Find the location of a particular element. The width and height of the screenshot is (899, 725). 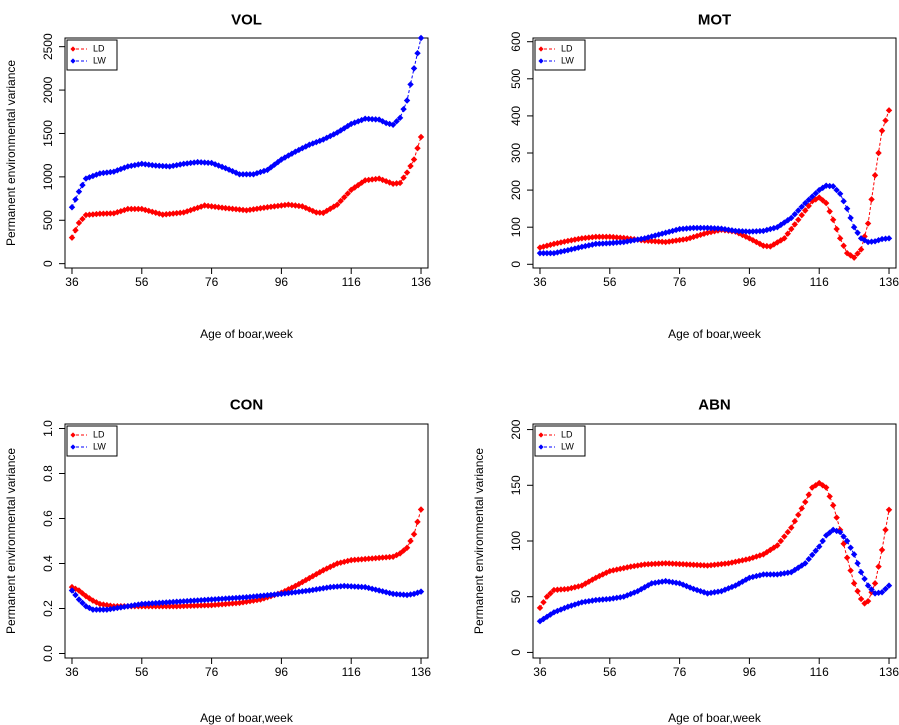

series-line-ld is located at coordinates (246, 187).